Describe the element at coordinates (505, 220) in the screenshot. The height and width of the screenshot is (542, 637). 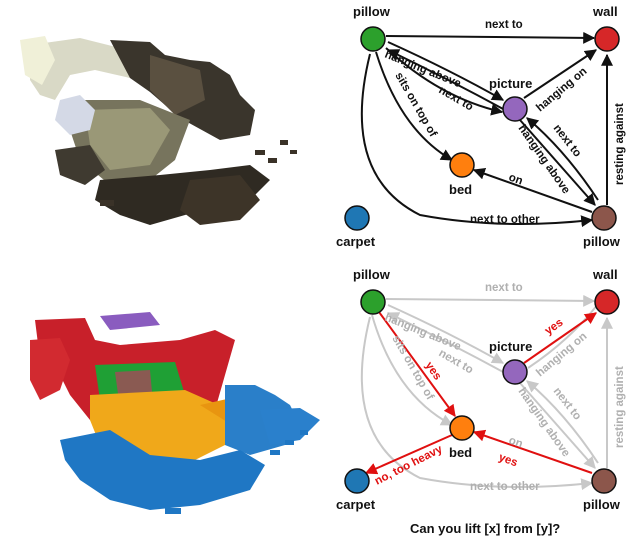
I see `label-next-to-other: next to other` at that location.